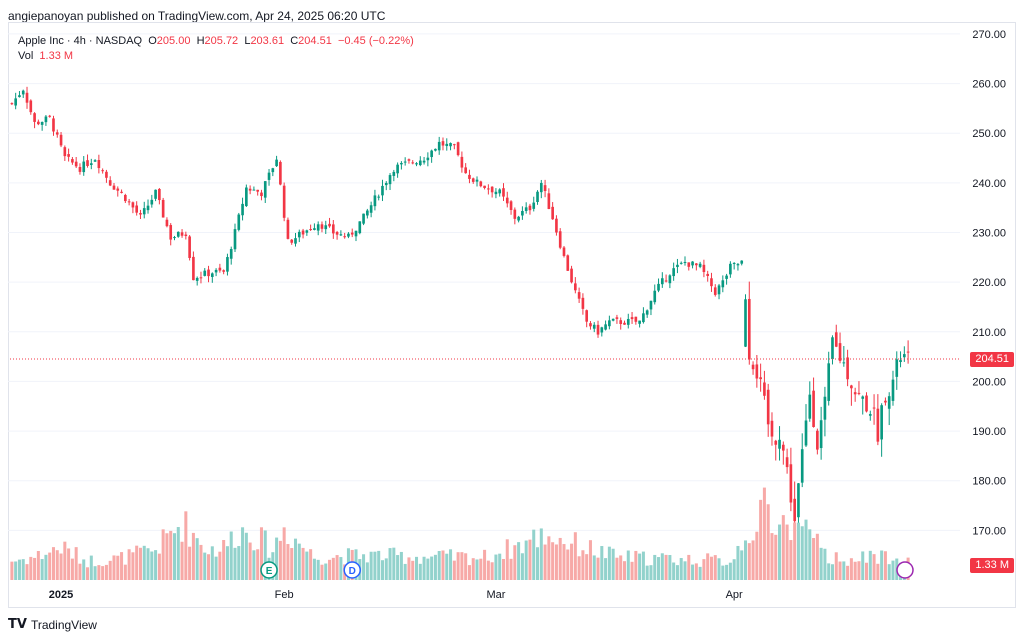  Describe the element at coordinates (989, 234) in the screenshot. I see `y-tick-label: 230.00` at that location.